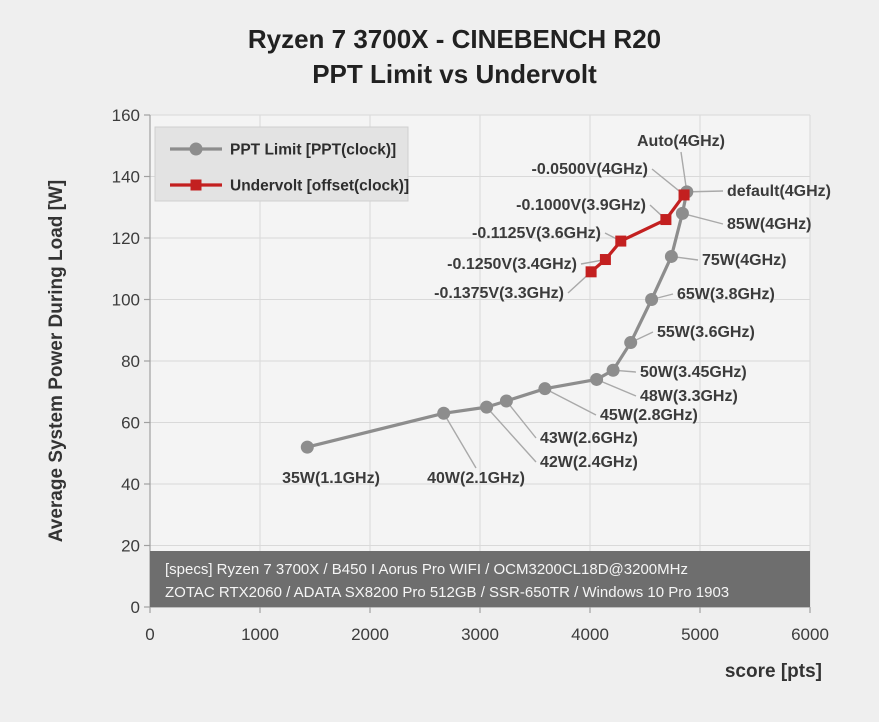 This screenshot has height=722, width=879. Describe the element at coordinates (319, 186) in the screenshot. I see `legend-label: Undervolt [offset(clock)]` at that location.